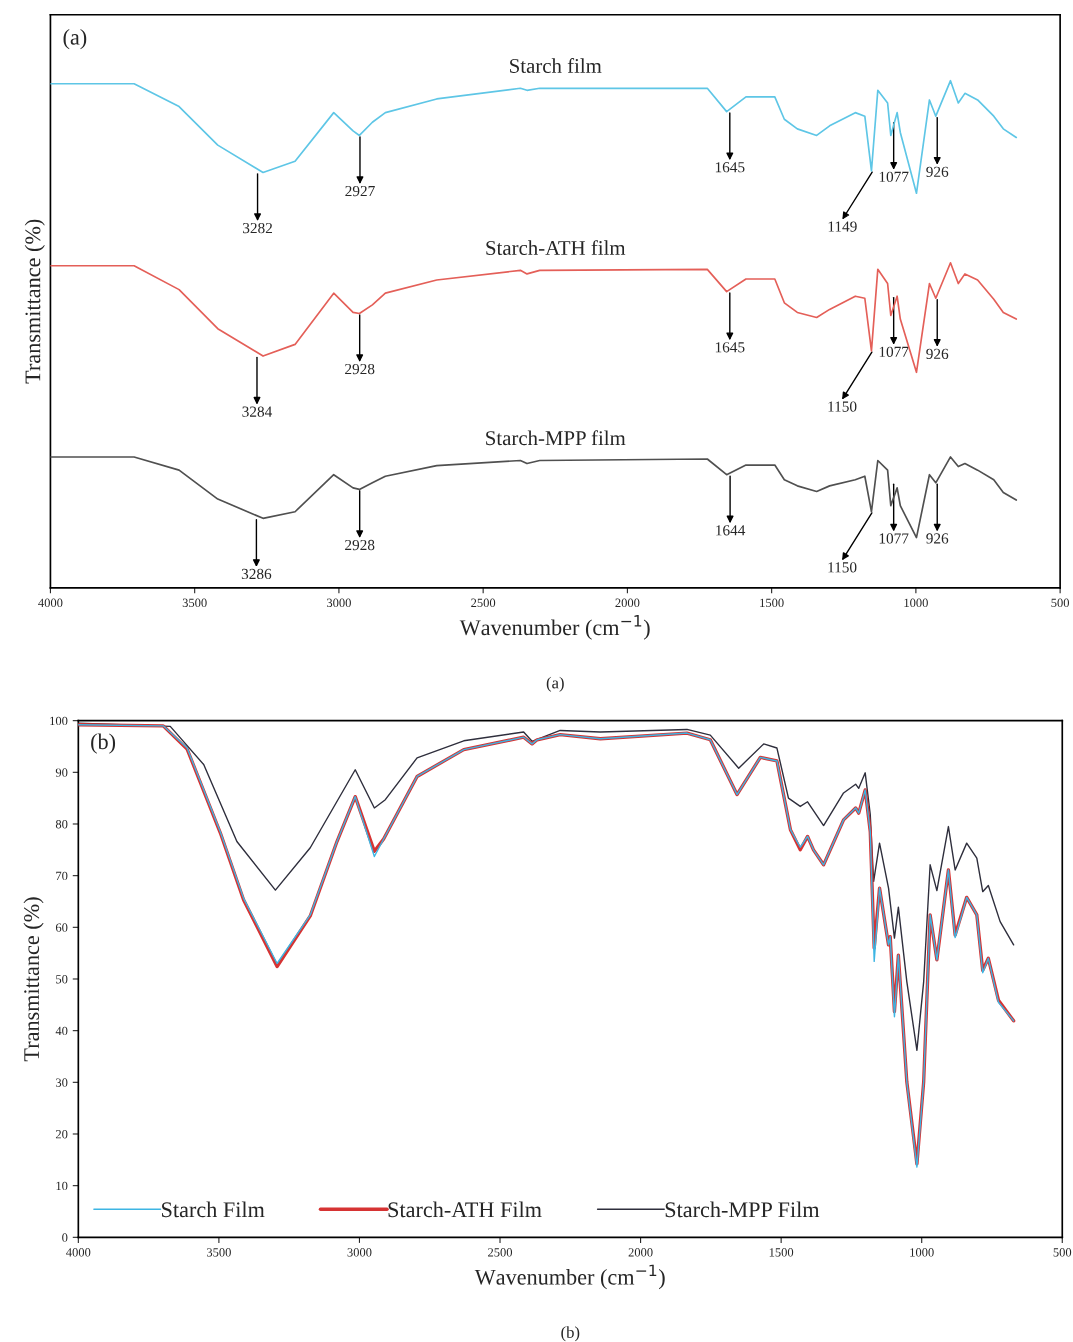  I want to click on annotation: (b), so click(103, 743).